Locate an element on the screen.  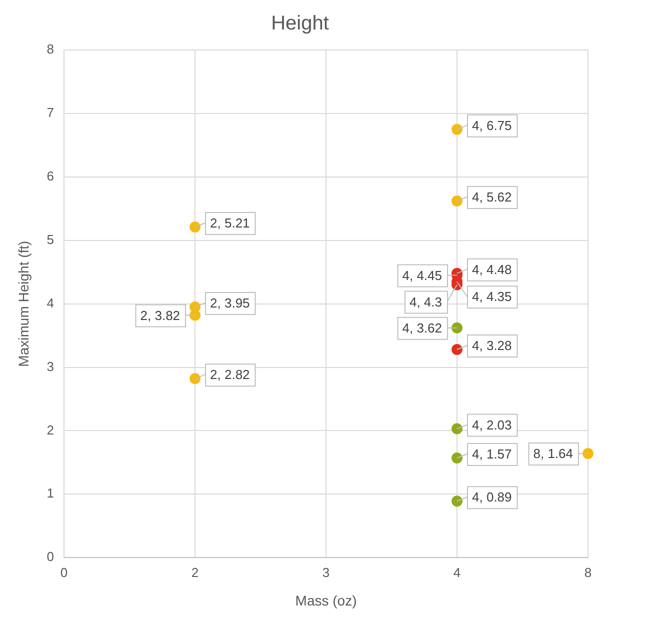
data-label: 4, 3.62 is located at coordinates (422, 328).